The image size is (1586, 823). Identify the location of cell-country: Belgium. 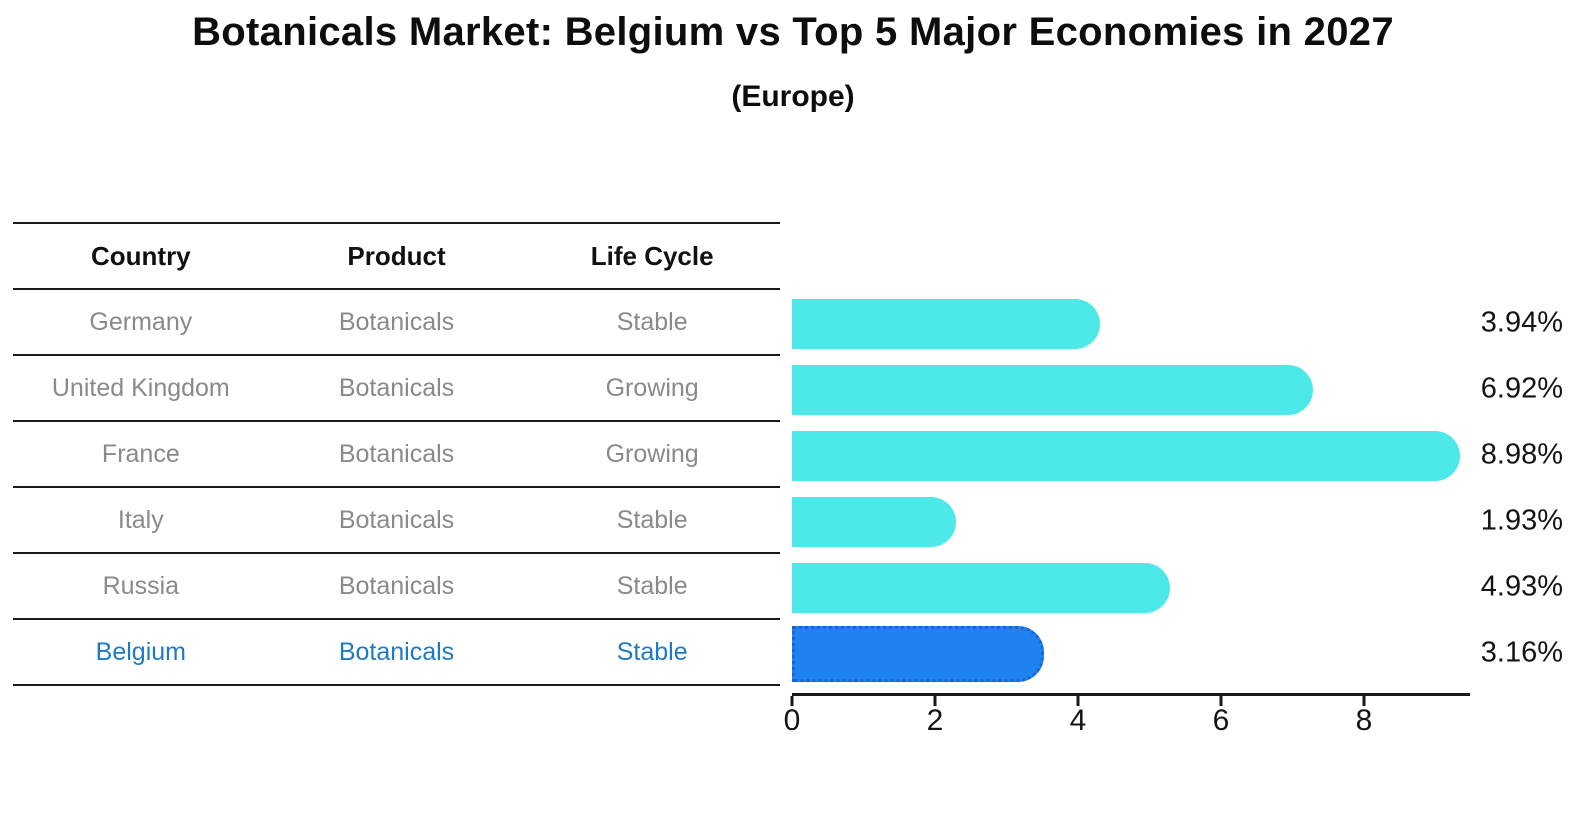
(140, 651).